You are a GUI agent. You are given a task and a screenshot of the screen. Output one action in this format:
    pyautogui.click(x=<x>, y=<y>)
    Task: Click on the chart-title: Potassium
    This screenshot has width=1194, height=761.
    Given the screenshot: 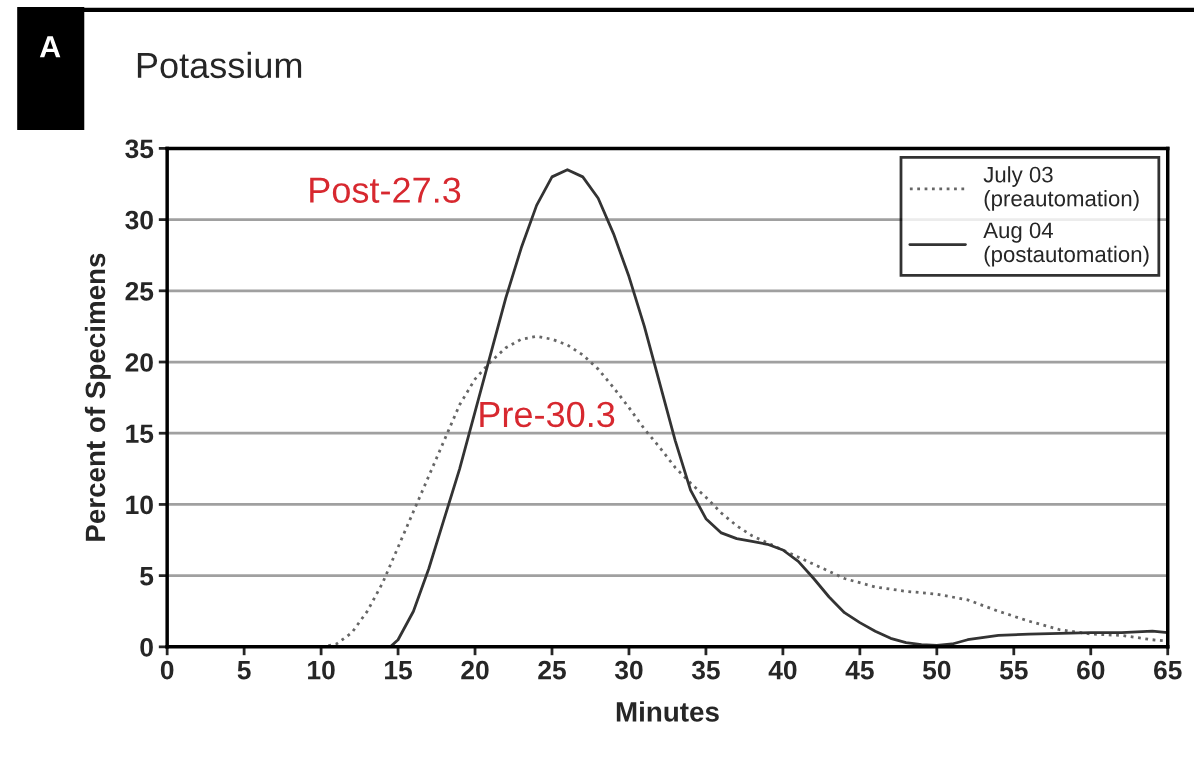 What is the action you would take?
    pyautogui.click(x=219, y=65)
    